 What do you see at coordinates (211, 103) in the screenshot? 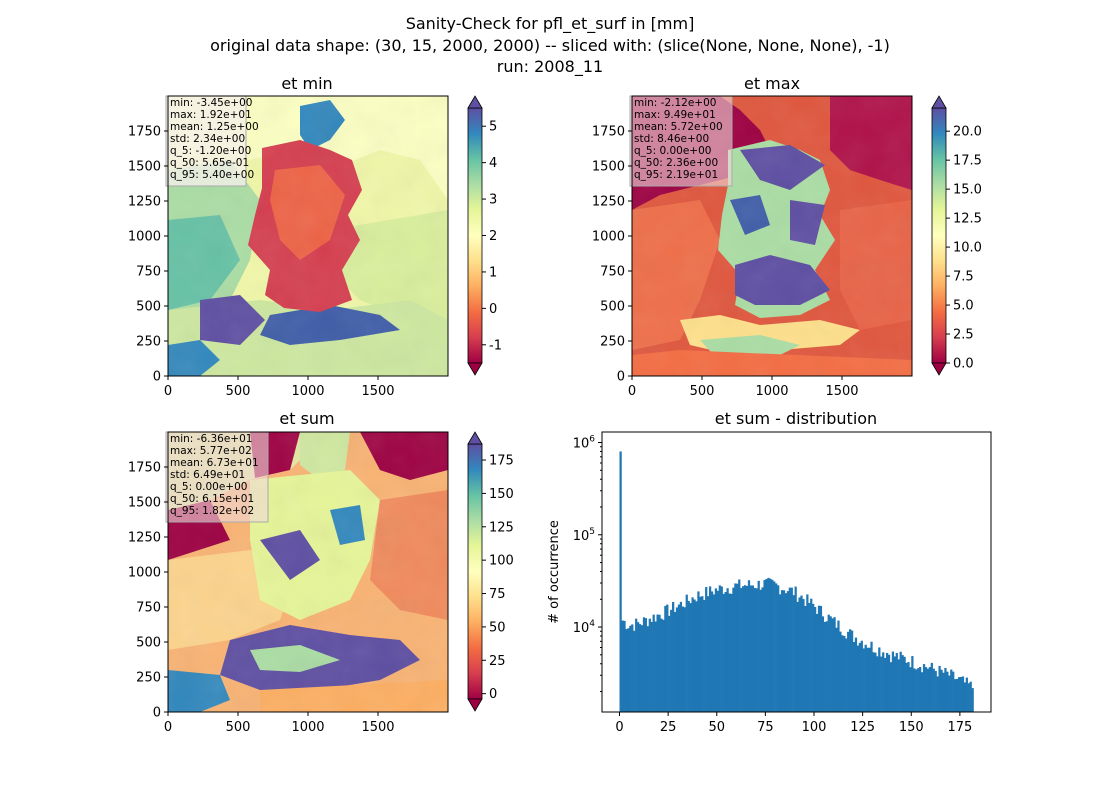
I see `stats-line: min: -3.45e+00` at bounding box center [211, 103].